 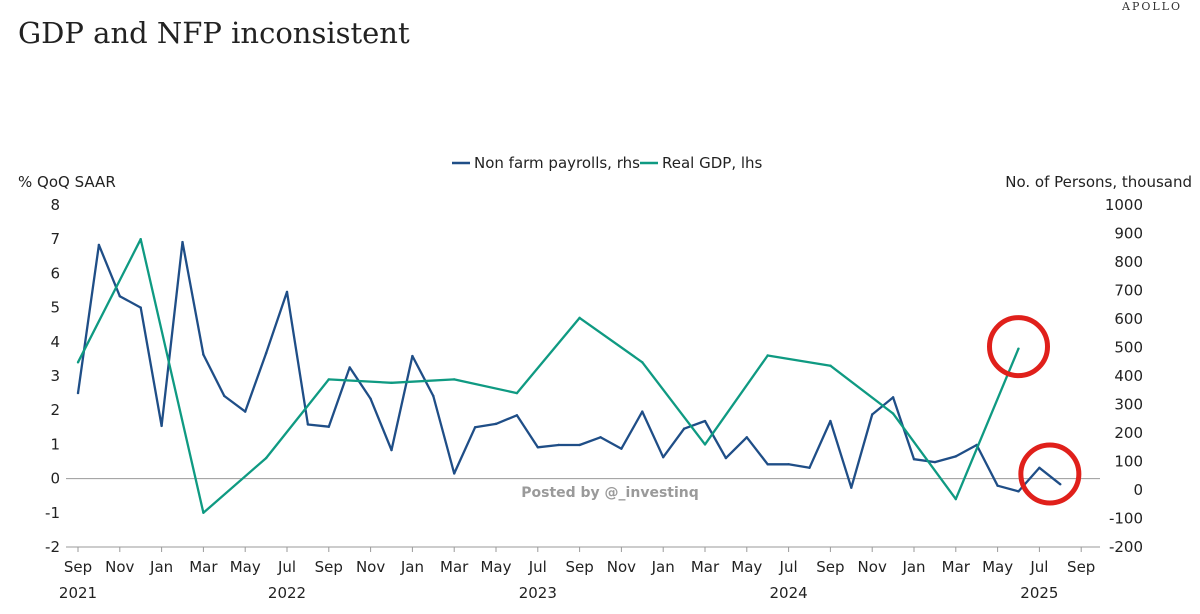 I want to click on right-tick-label: -100, so click(x=1126, y=519).